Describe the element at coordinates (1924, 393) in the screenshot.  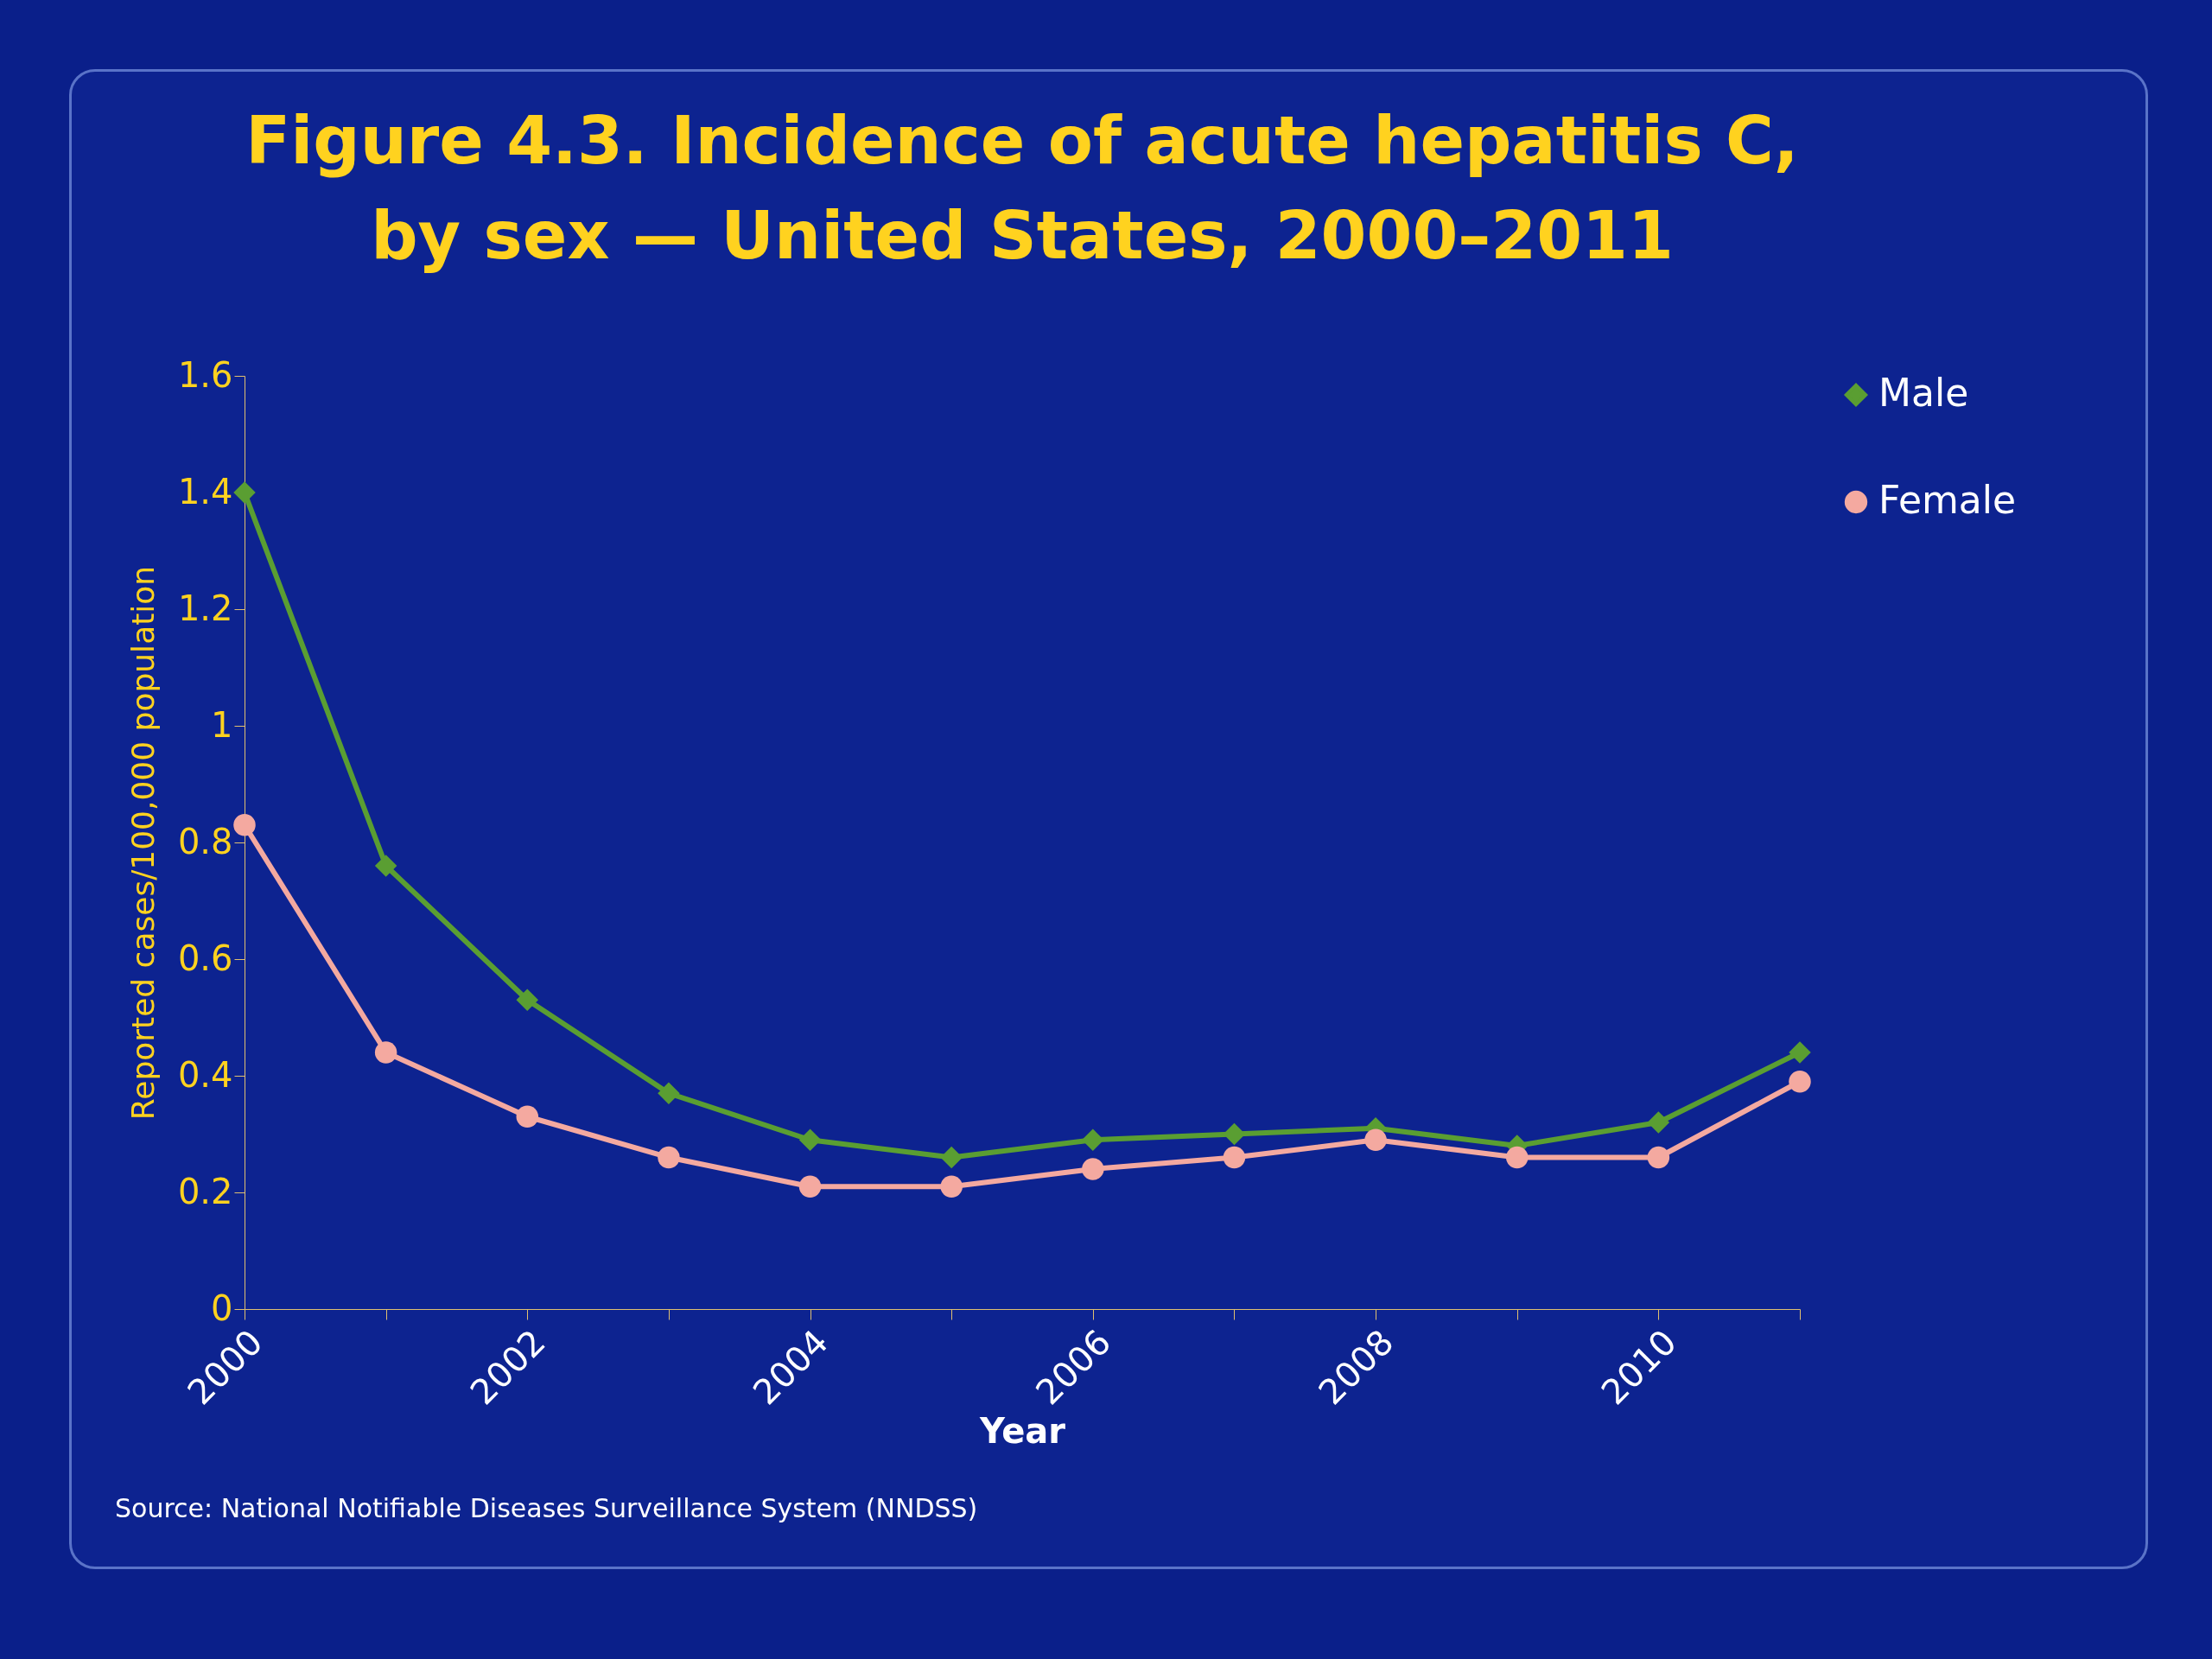
I see `legend-label: Male` at that location.